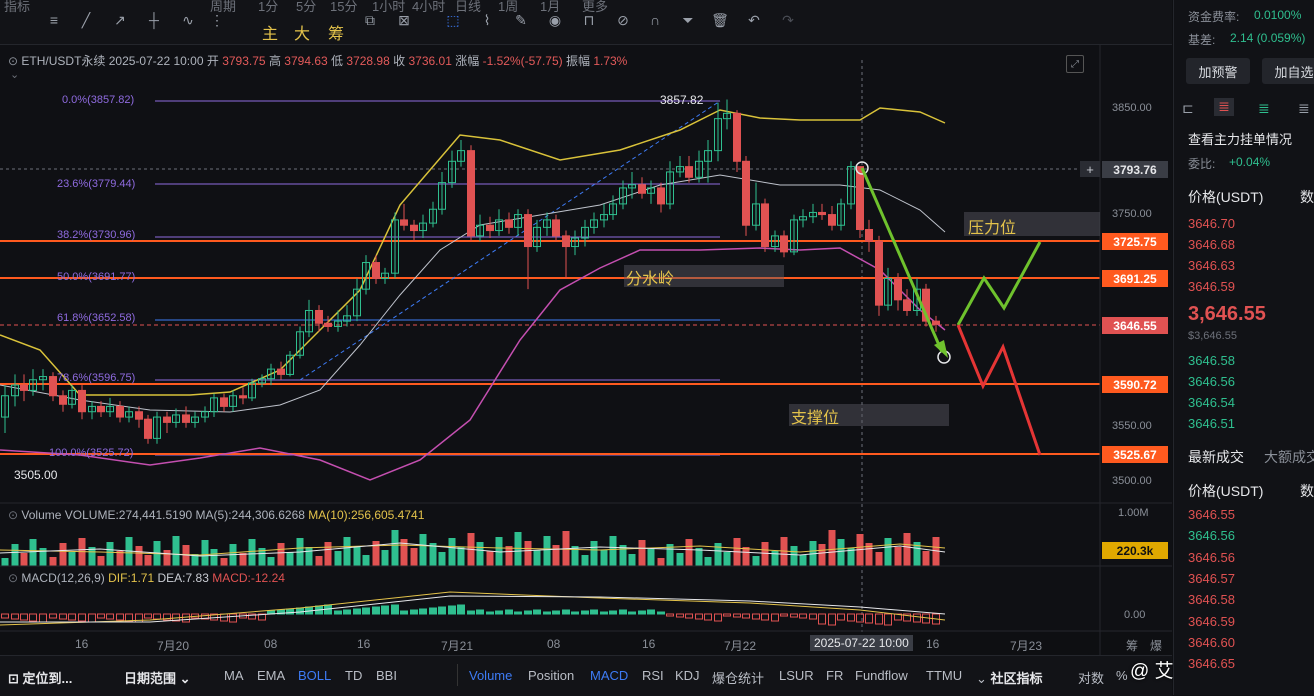 This screenshot has height=696, width=1314. What do you see at coordinates (1211, 244) in the screenshot?
I see `ask-row: 3646.68` at bounding box center [1211, 244].